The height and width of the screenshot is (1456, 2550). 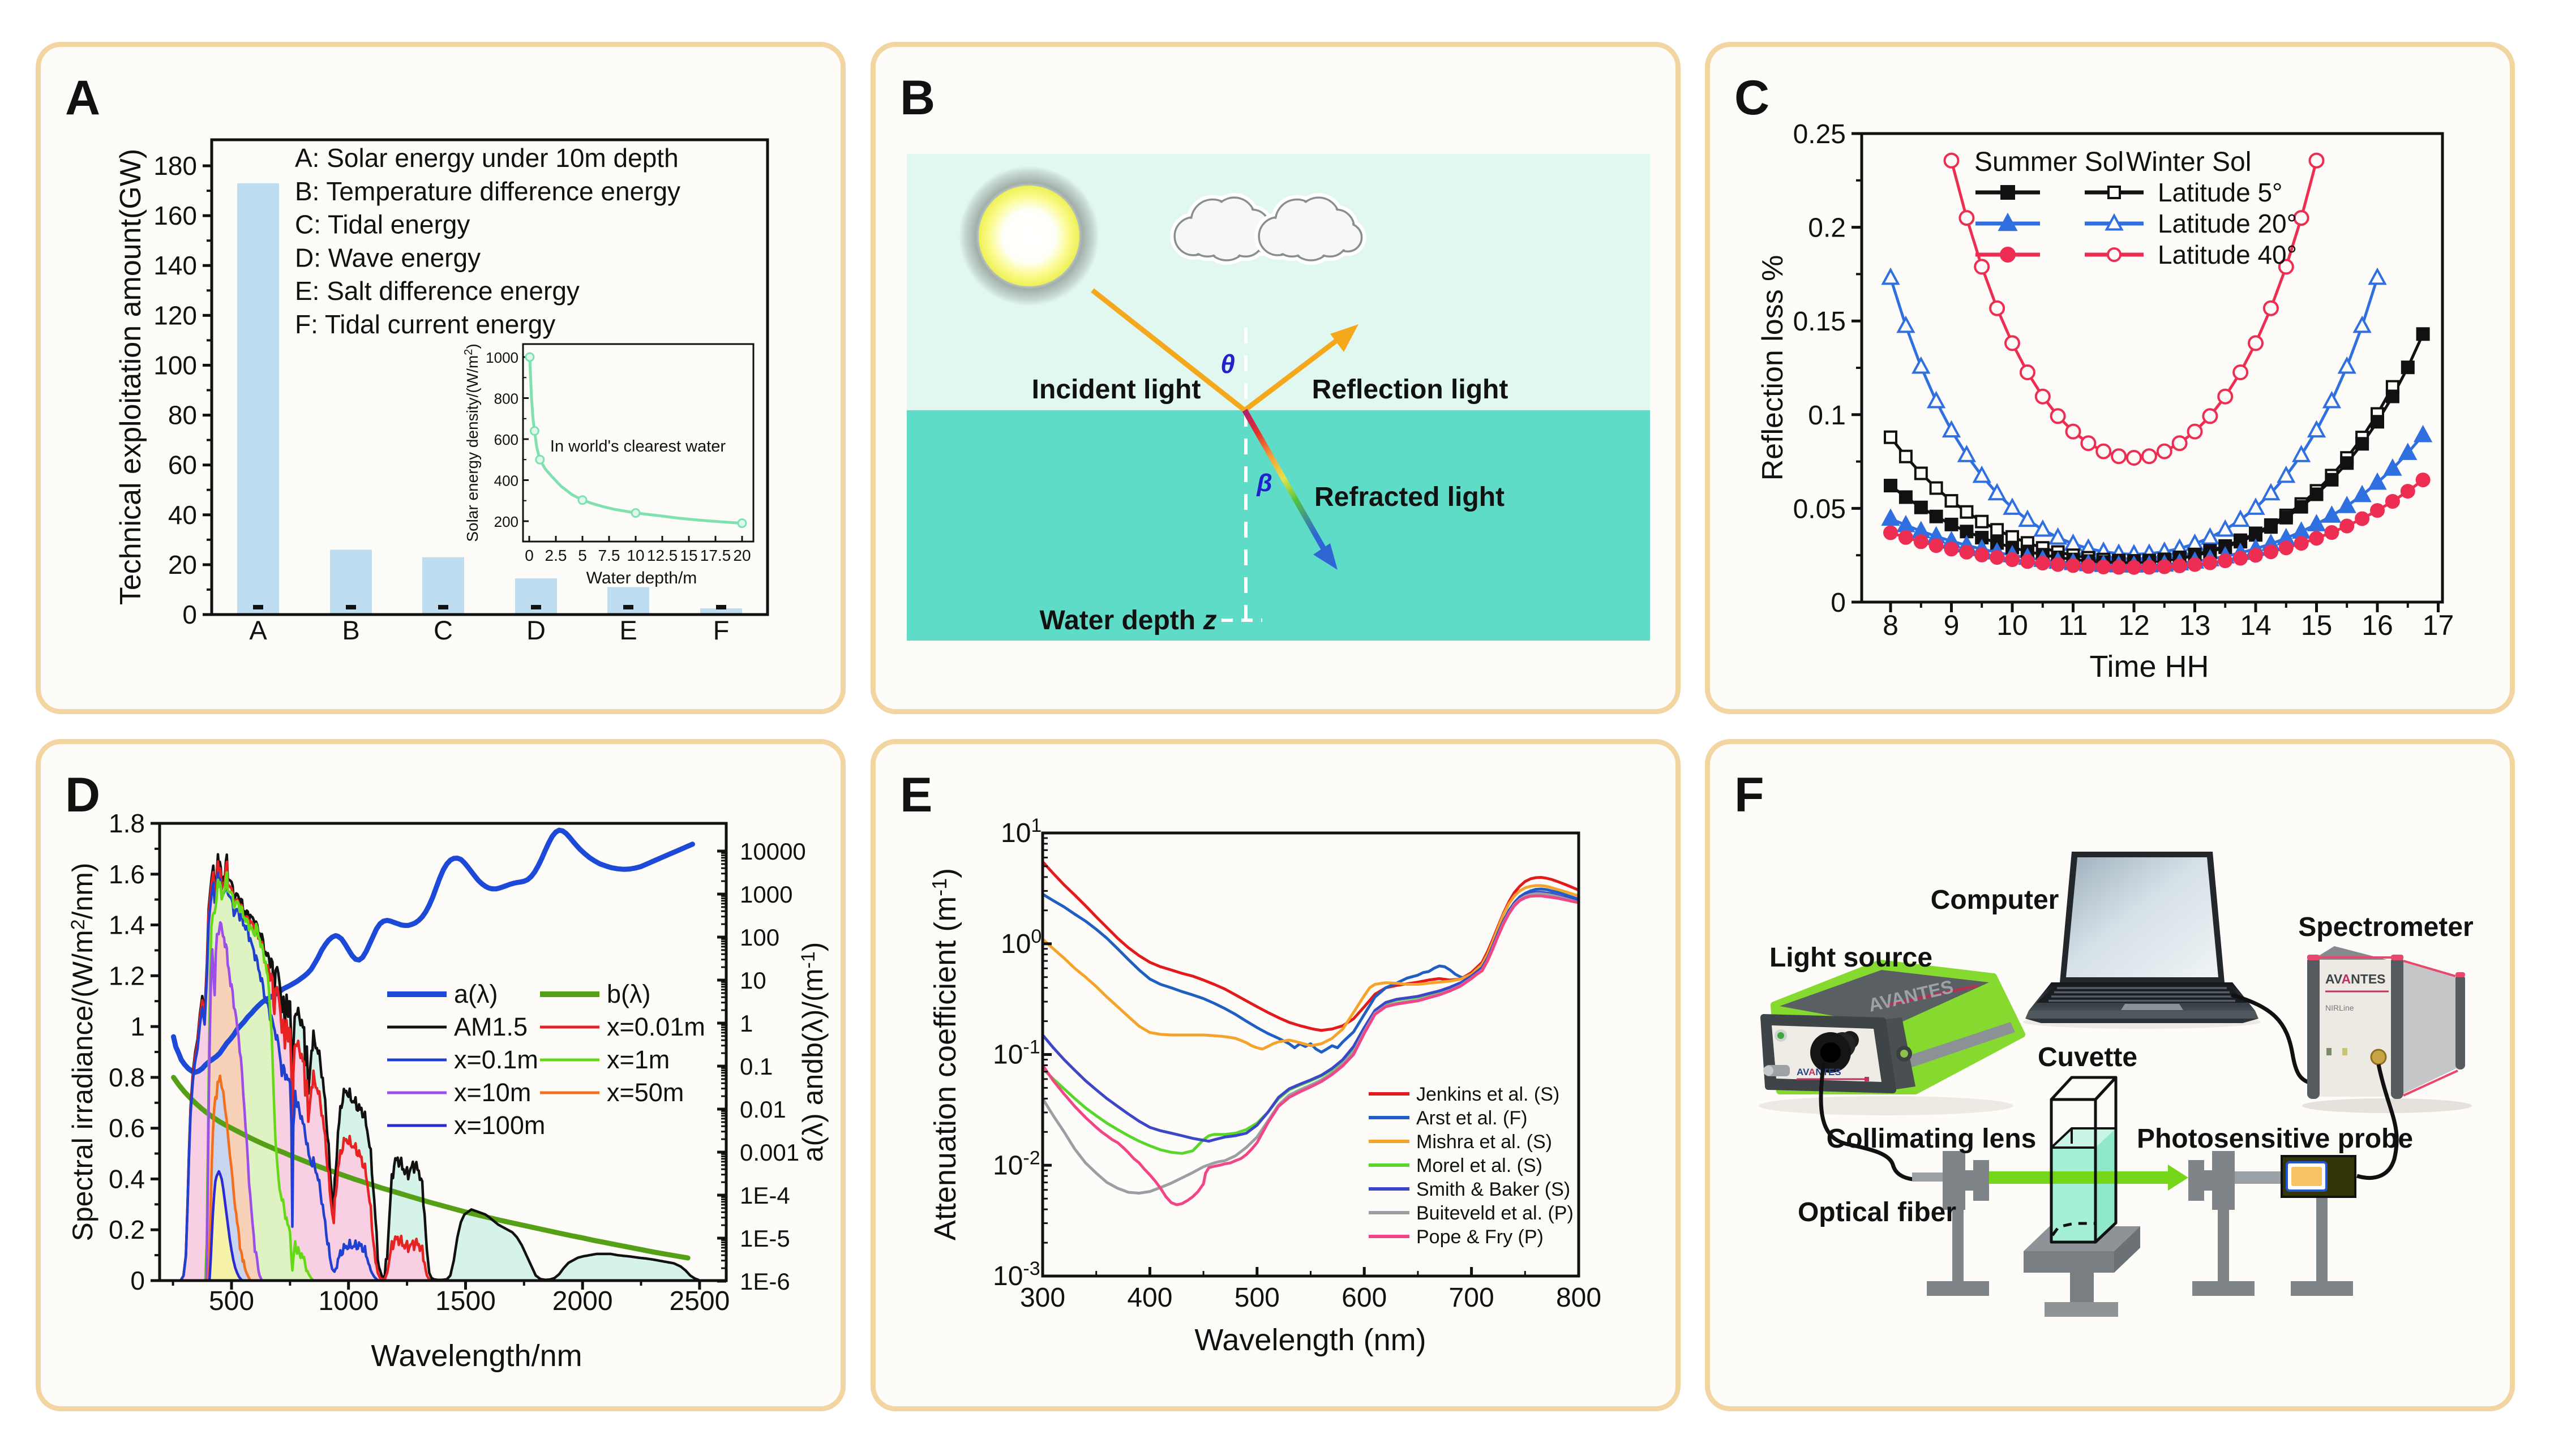 What do you see at coordinates (130, 377) in the screenshot?
I see `svg-text:Technical exploitation amount(: Technical exploitation amount(GW)` at bounding box center [130, 377].